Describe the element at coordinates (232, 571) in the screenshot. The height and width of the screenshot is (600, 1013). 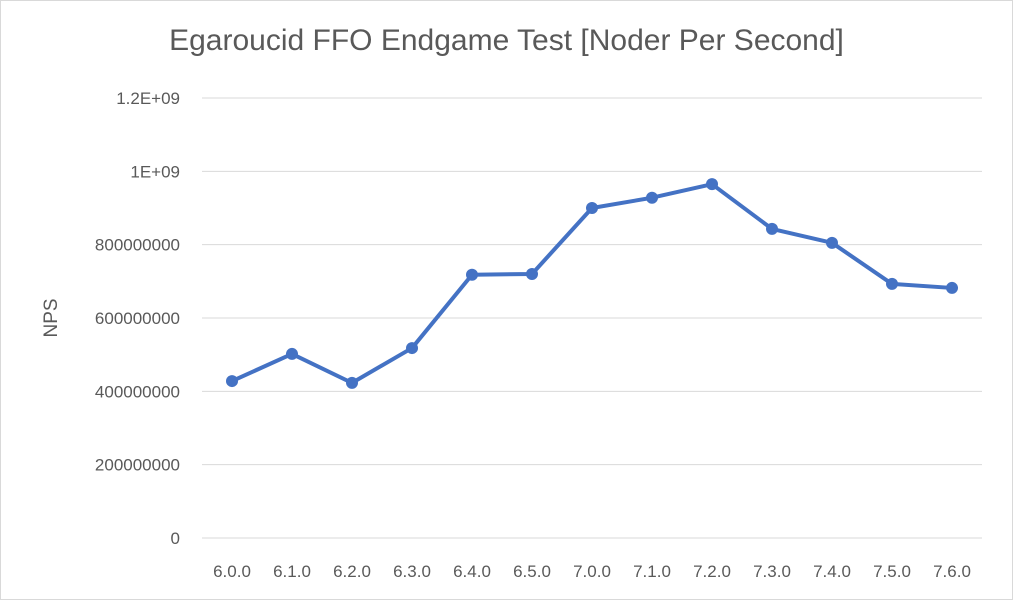
I see `x-tick-label: 6.0.0` at that location.